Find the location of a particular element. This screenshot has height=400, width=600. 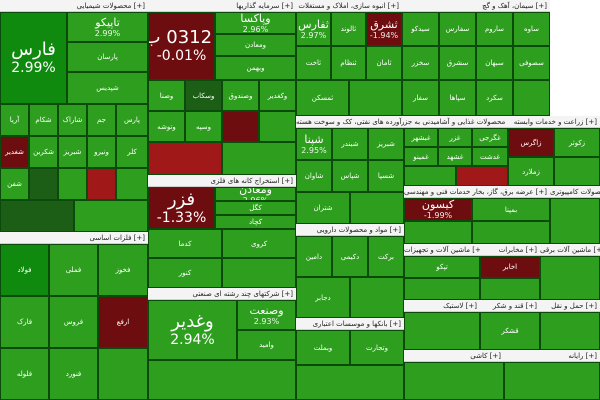

stock-tile: زکوثر is located at coordinates (577, 142).